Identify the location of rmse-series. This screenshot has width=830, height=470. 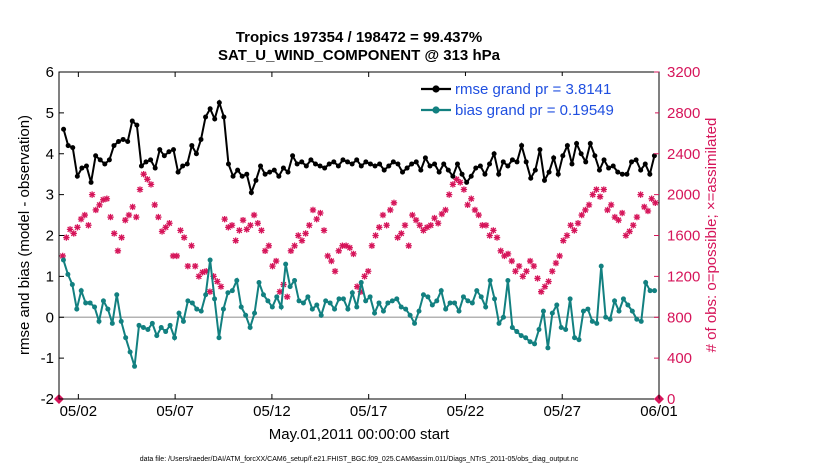
(359, 147).